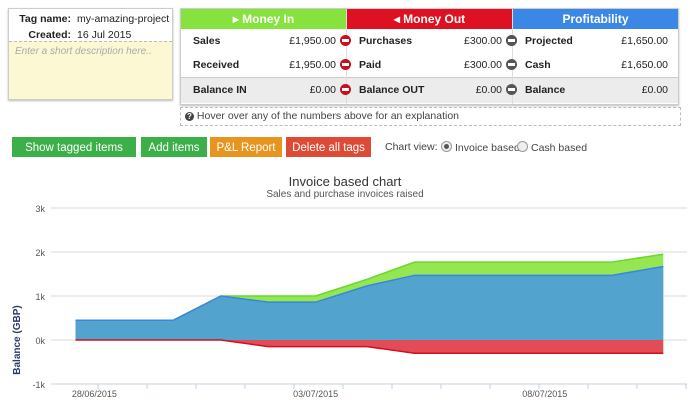  Describe the element at coordinates (263, 90) in the screenshot. I see `balance-in-row: Balance IN £0.00` at that location.